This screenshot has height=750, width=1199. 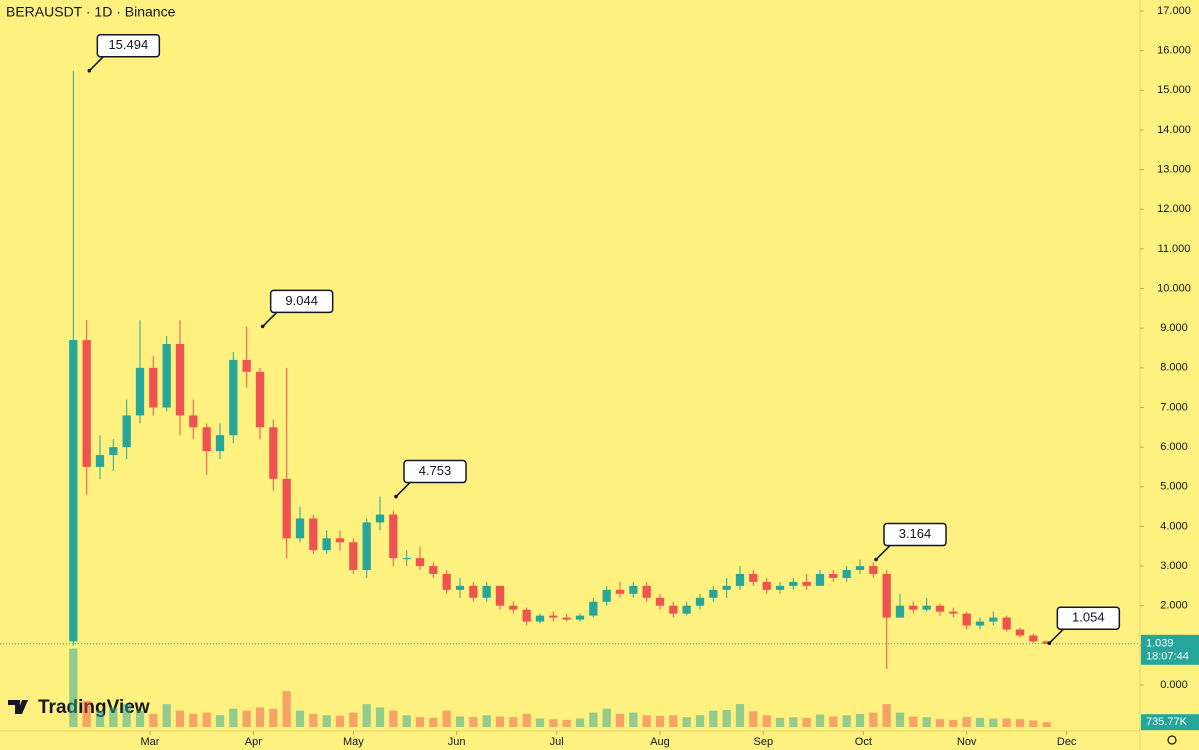 I want to click on y-tick-label: 10.000, so click(x=1174, y=288).